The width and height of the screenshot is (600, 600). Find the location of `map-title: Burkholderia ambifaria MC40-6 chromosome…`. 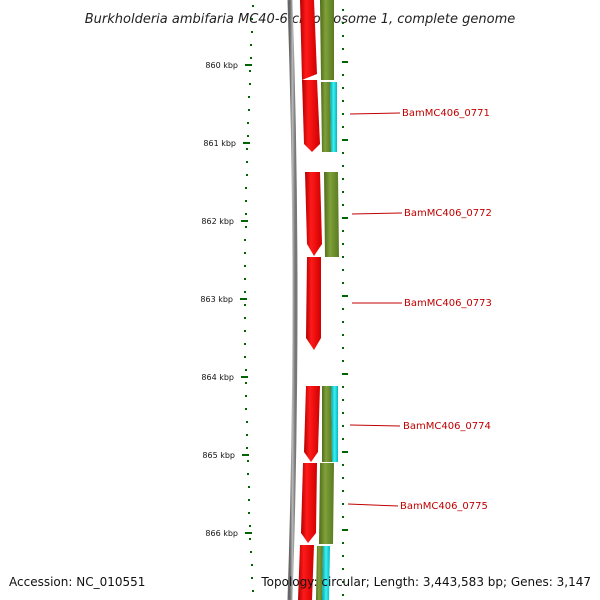

map-title: Burkholderia ambifaria MC40-6 chromosome… is located at coordinates (300, 19).